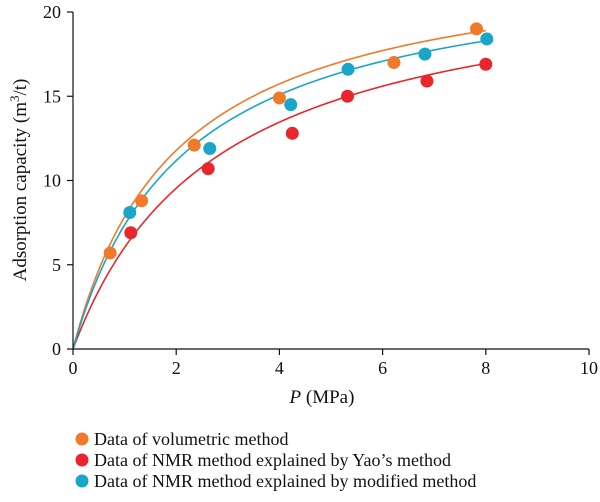 The height and width of the screenshot is (502, 600). Describe the element at coordinates (382, 368) in the screenshot. I see `x-tick-label: 6` at that location.